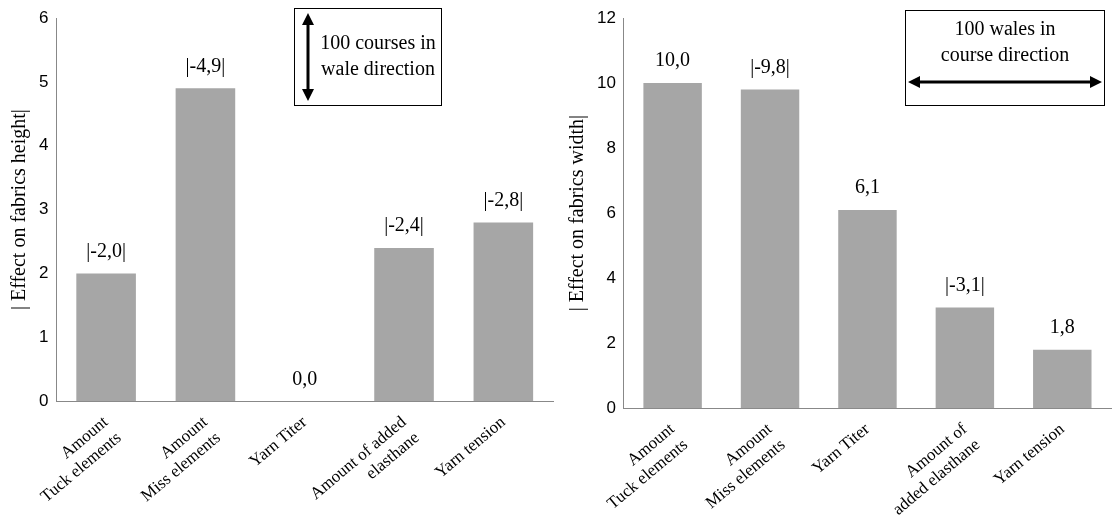  Describe the element at coordinates (205, 65) in the screenshot. I see `annotation: |-4,9|` at that location.